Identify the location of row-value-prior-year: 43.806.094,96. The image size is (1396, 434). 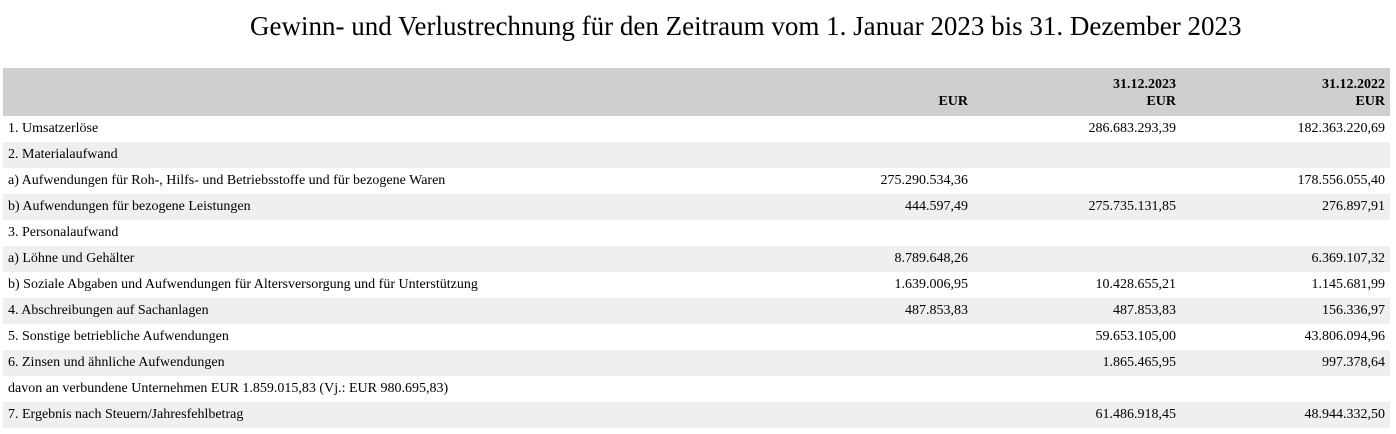
(1345, 336).